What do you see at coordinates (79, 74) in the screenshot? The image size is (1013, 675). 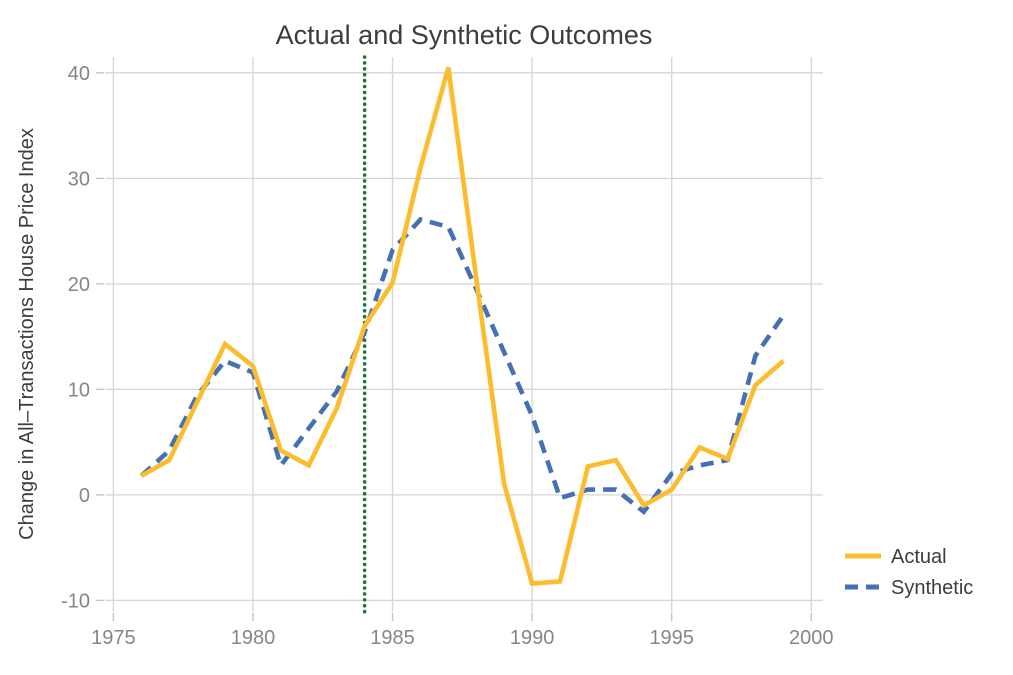 I see `y-tick-label: 40` at bounding box center [79, 74].